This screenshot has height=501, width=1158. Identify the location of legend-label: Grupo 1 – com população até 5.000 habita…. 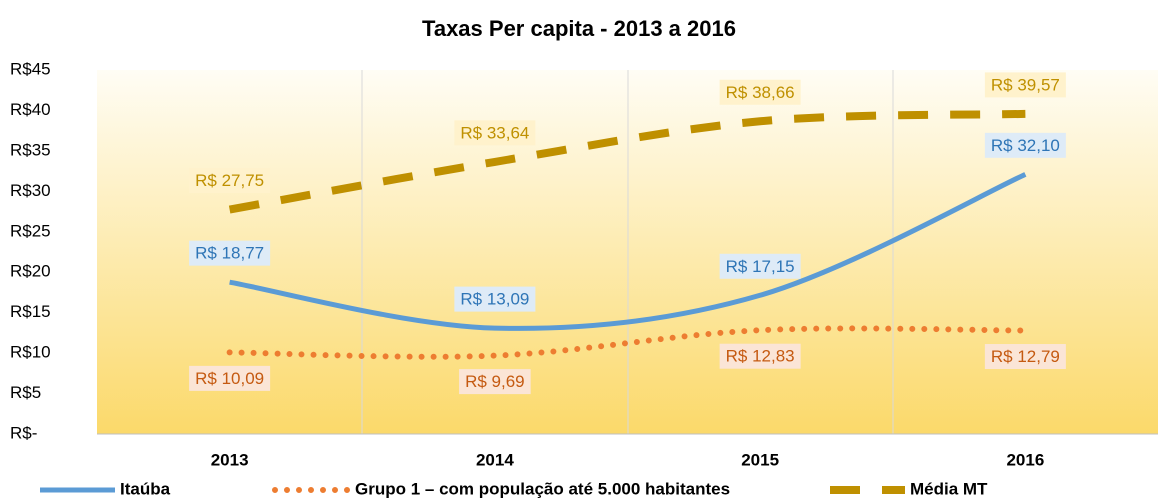
(542, 488).